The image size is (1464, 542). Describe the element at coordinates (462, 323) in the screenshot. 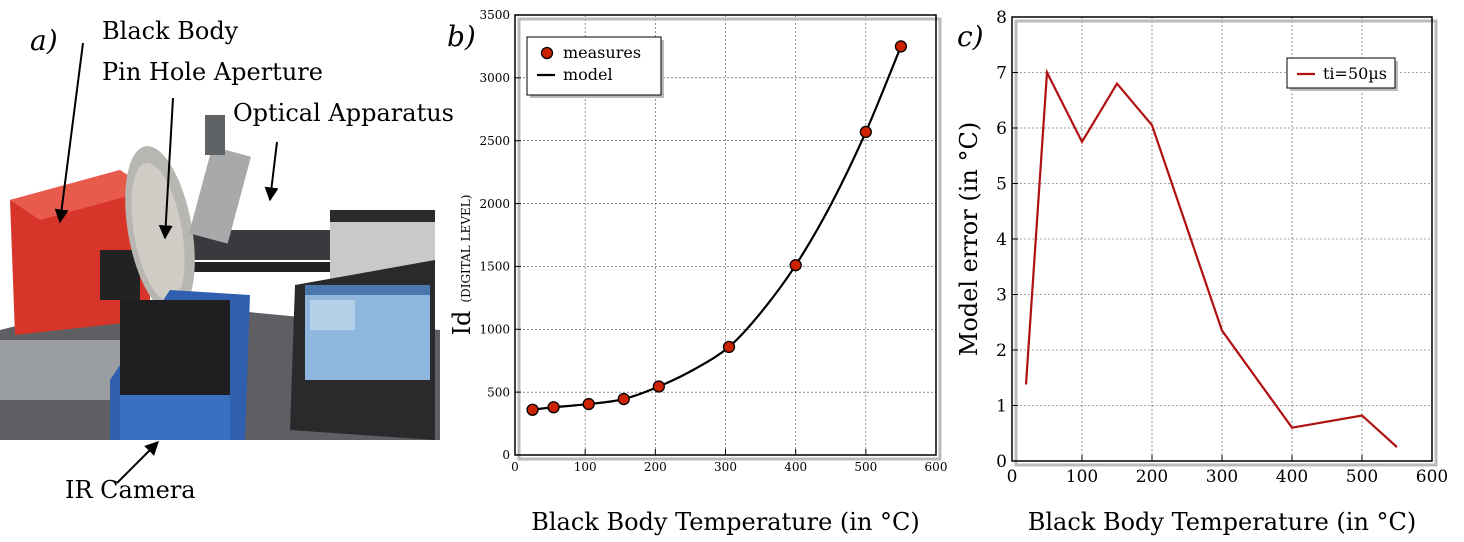

I see `y-axis-label-main: Id` at that location.